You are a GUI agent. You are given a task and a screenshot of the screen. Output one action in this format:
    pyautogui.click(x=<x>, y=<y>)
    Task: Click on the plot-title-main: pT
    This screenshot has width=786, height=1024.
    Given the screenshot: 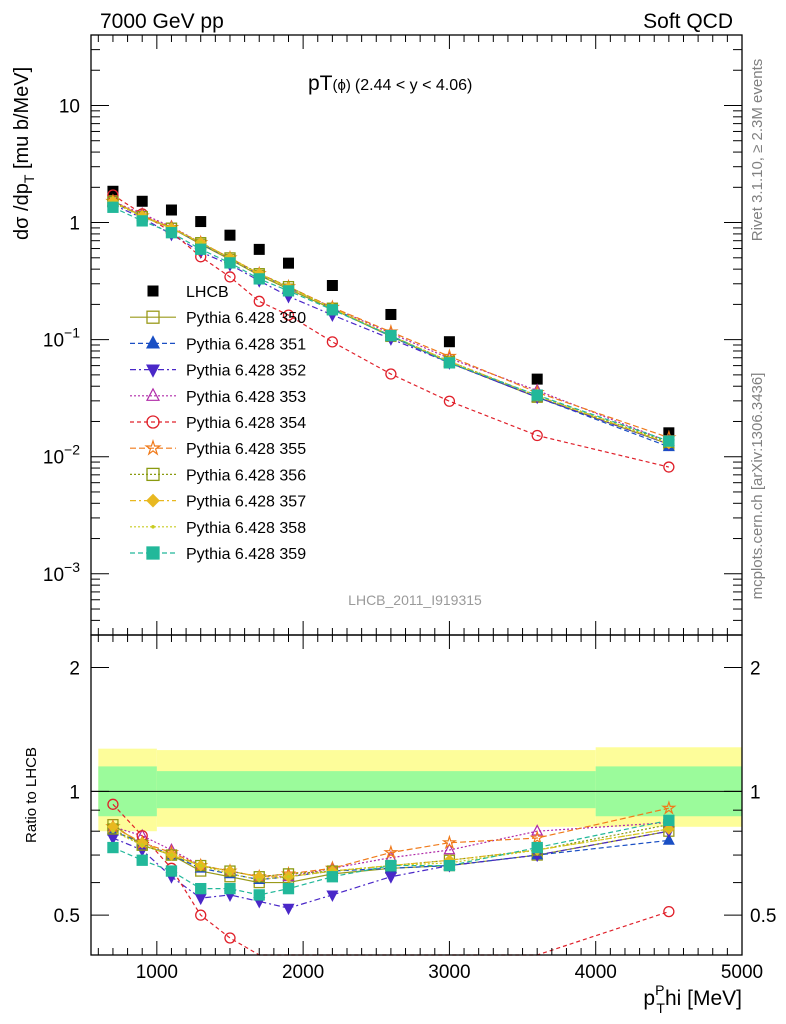 What is the action you would take?
    pyautogui.click(x=320, y=83)
    